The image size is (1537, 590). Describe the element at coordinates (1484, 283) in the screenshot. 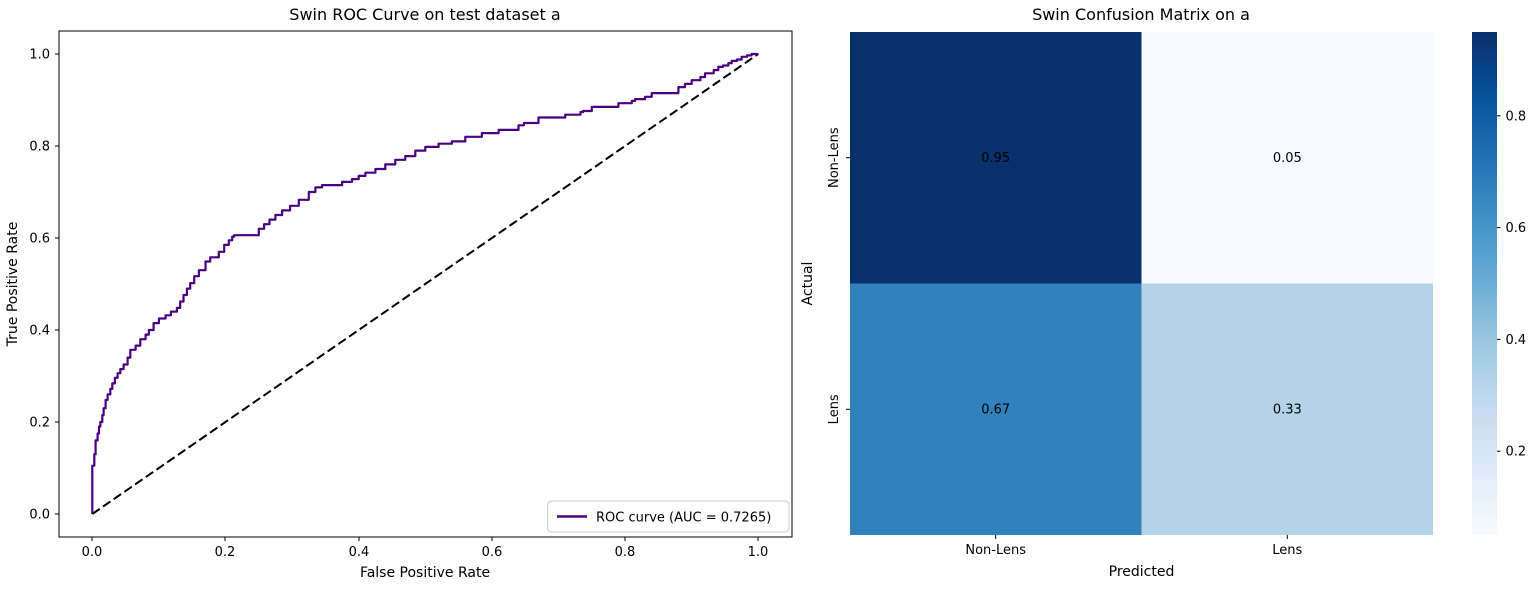

I see `colorbar-bar` at that location.